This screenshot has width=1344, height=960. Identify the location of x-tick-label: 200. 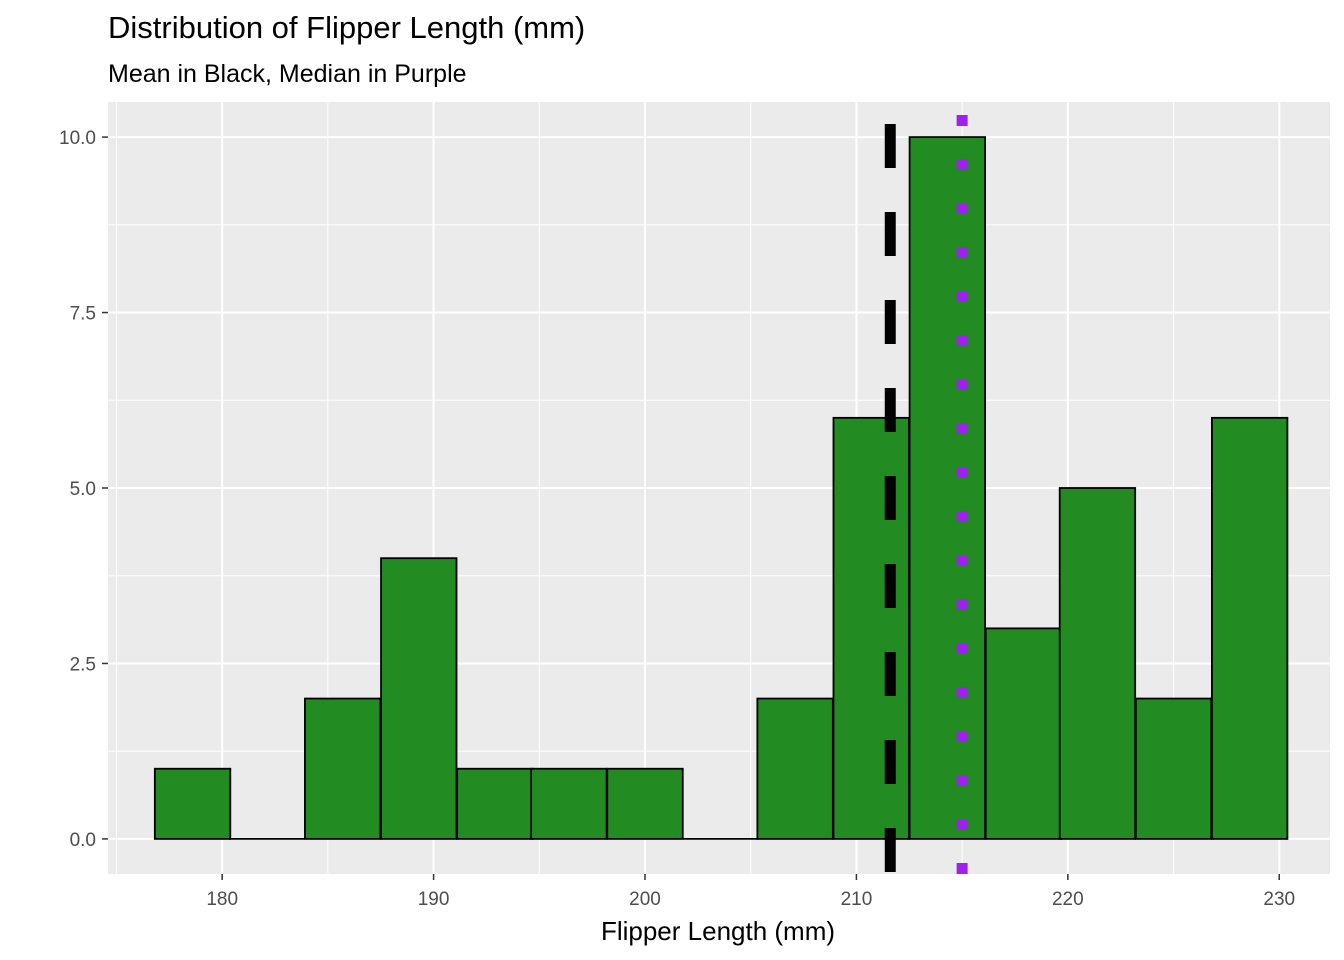
(645, 899).